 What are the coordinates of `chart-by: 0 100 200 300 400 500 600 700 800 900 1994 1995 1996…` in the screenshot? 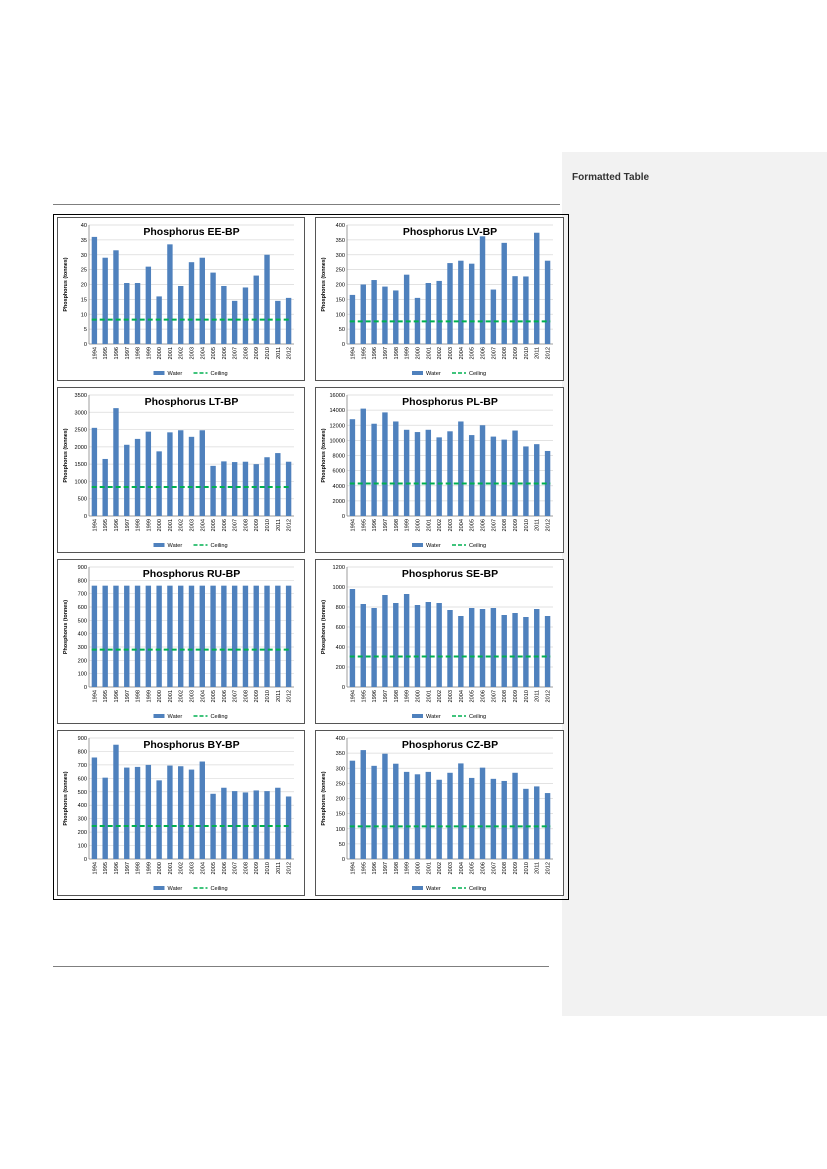 It's located at (178, 814).